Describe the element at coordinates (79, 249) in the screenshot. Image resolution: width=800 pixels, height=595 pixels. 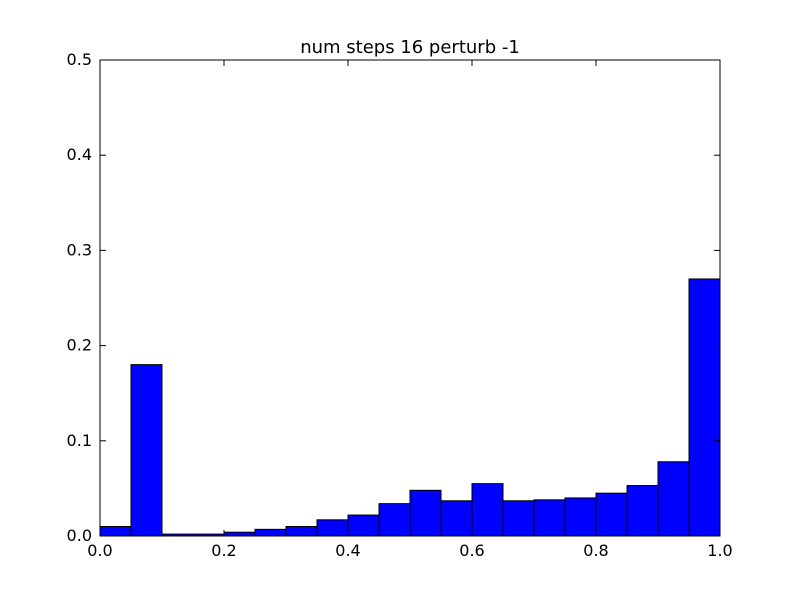
I see `y-tick-label: 0.3` at that location.